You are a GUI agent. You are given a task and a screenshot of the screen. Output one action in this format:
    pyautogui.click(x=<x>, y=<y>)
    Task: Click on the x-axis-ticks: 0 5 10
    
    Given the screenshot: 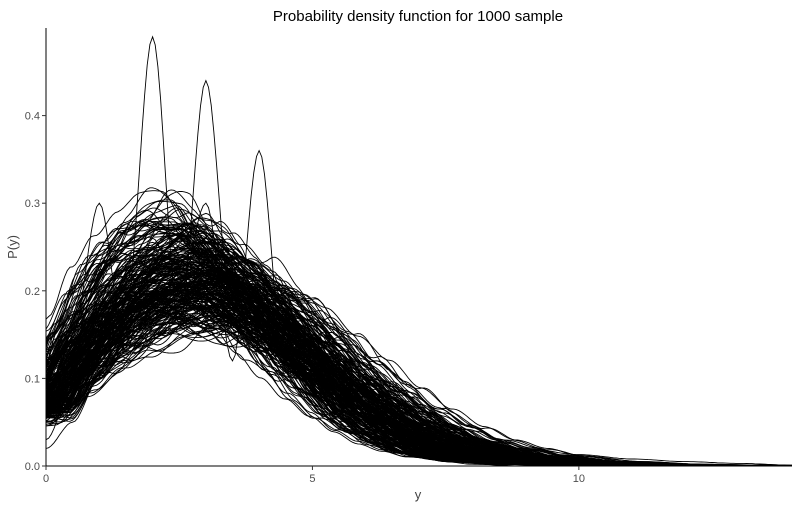 What is the action you would take?
    pyautogui.click(x=314, y=475)
    